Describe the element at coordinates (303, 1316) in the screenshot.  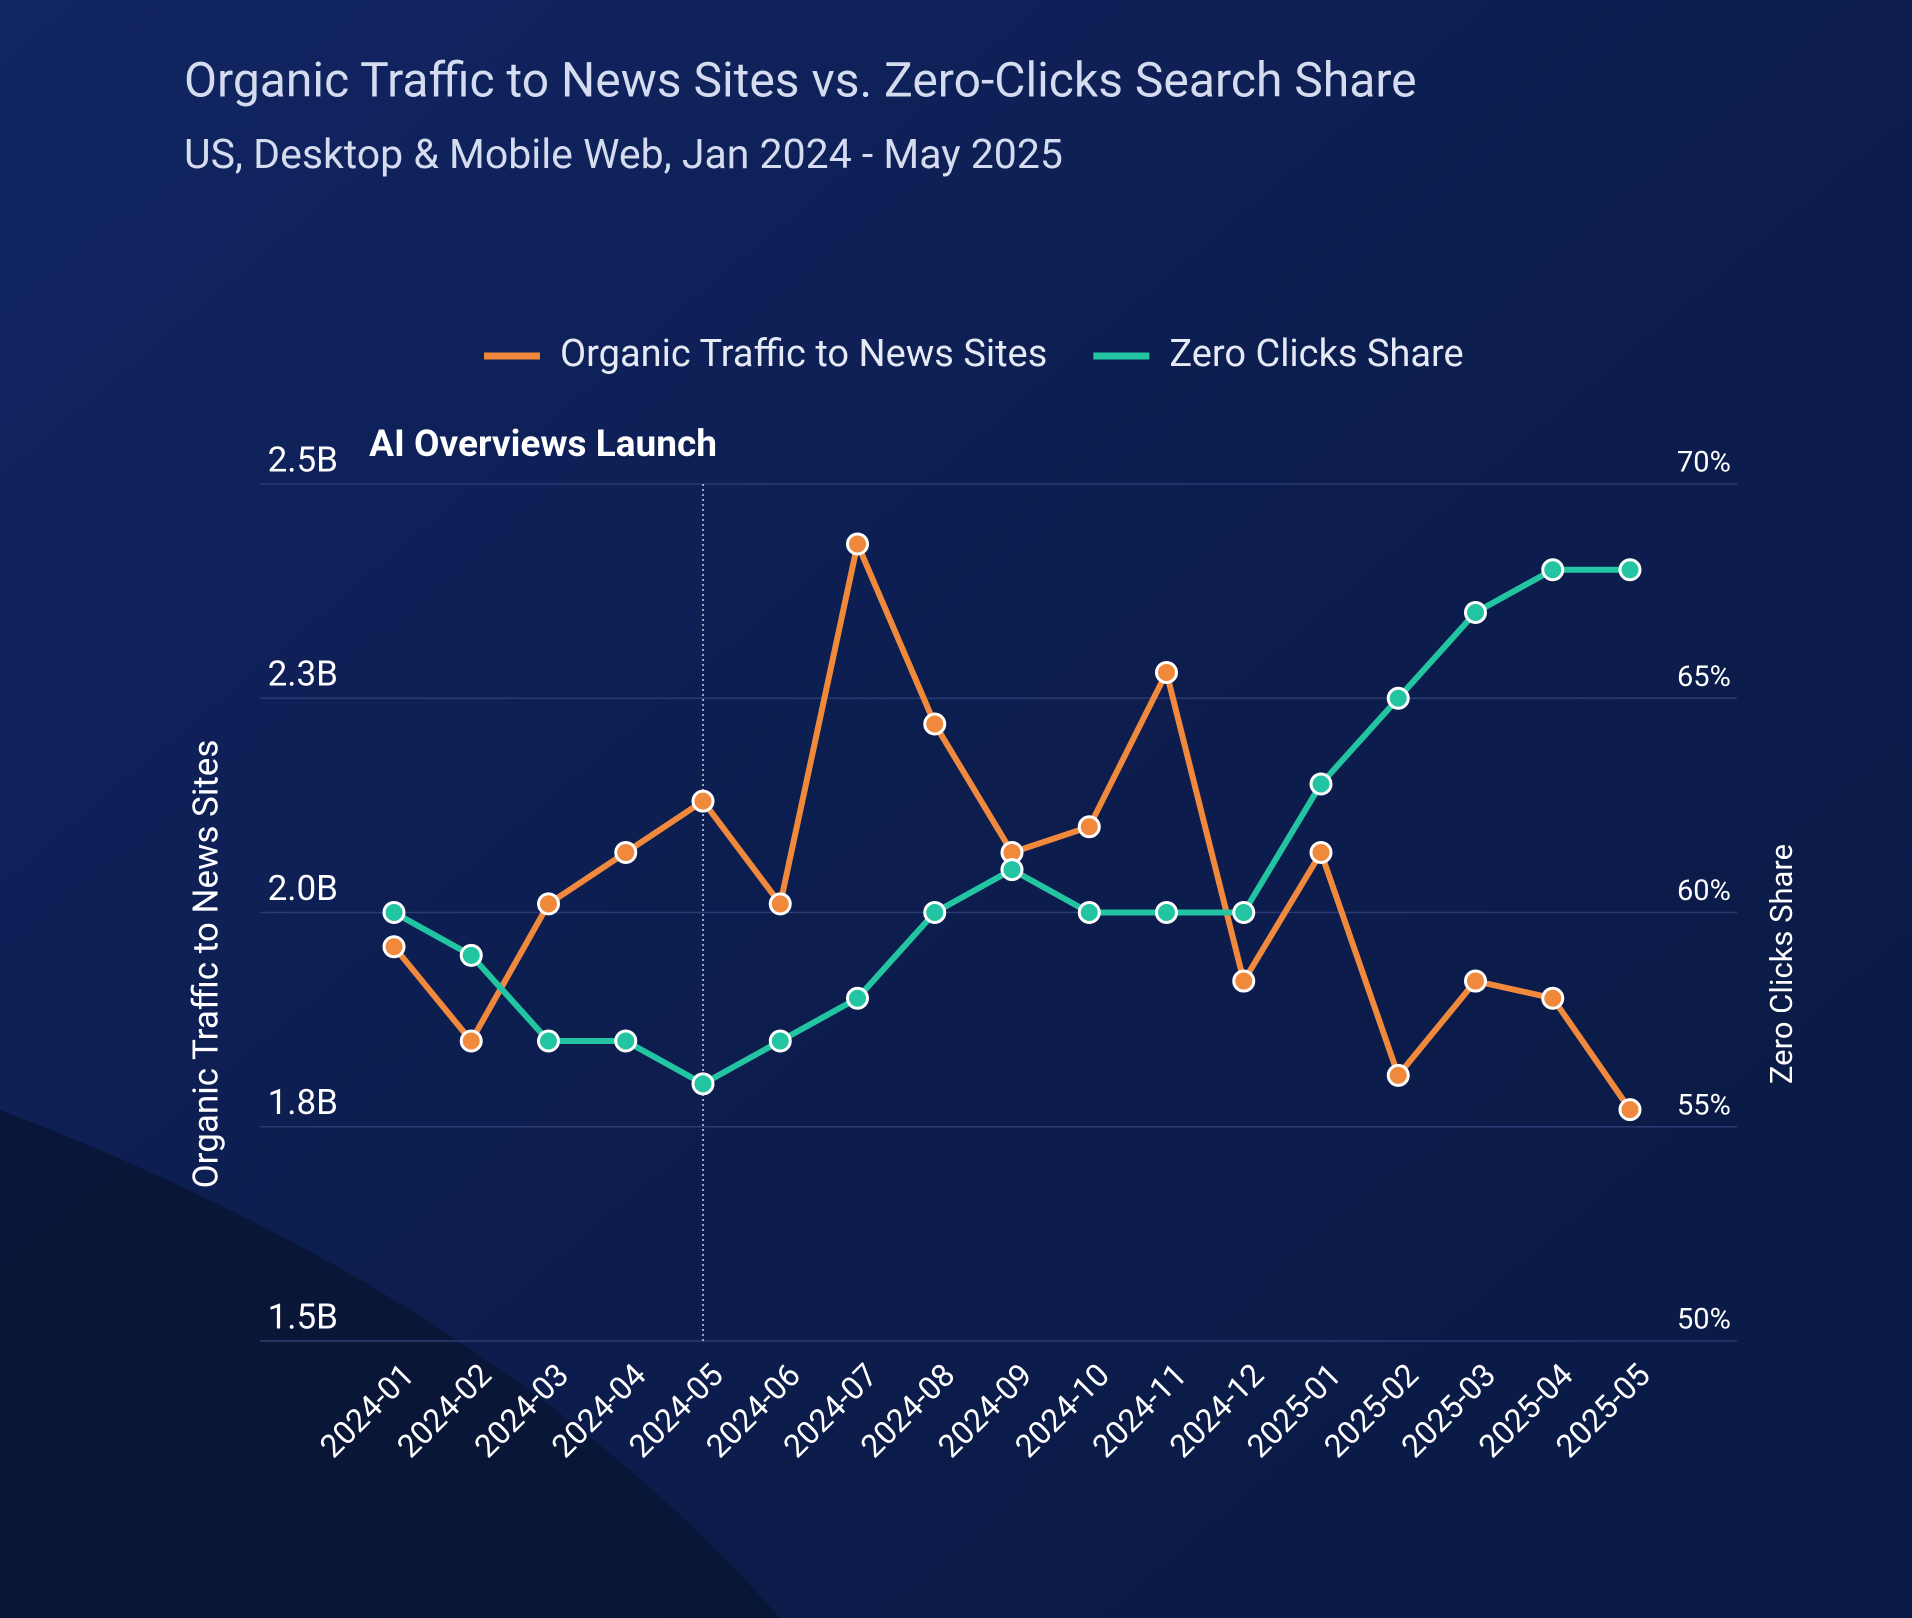
I see `y-tick-label: 1.5B` at that location.